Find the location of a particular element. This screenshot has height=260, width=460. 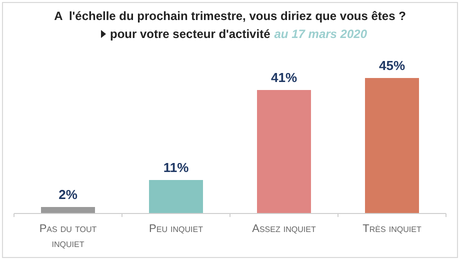

chart-title: A l'échelle du prochain trimestre, vous diriez que vous êtes ? is located at coordinates (230, 16).